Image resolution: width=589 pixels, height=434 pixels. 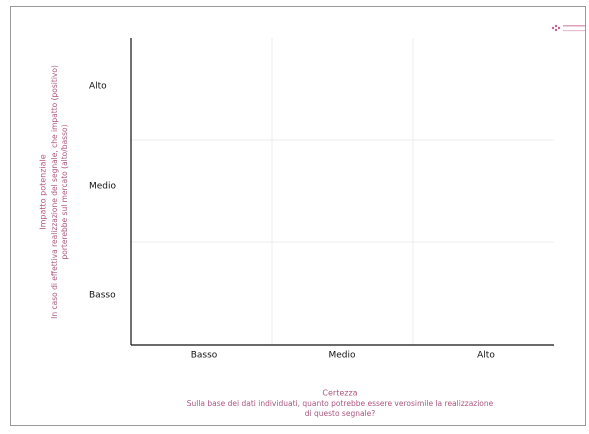 What do you see at coordinates (486, 356) in the screenshot?
I see `x-level: Alto` at bounding box center [486, 356].